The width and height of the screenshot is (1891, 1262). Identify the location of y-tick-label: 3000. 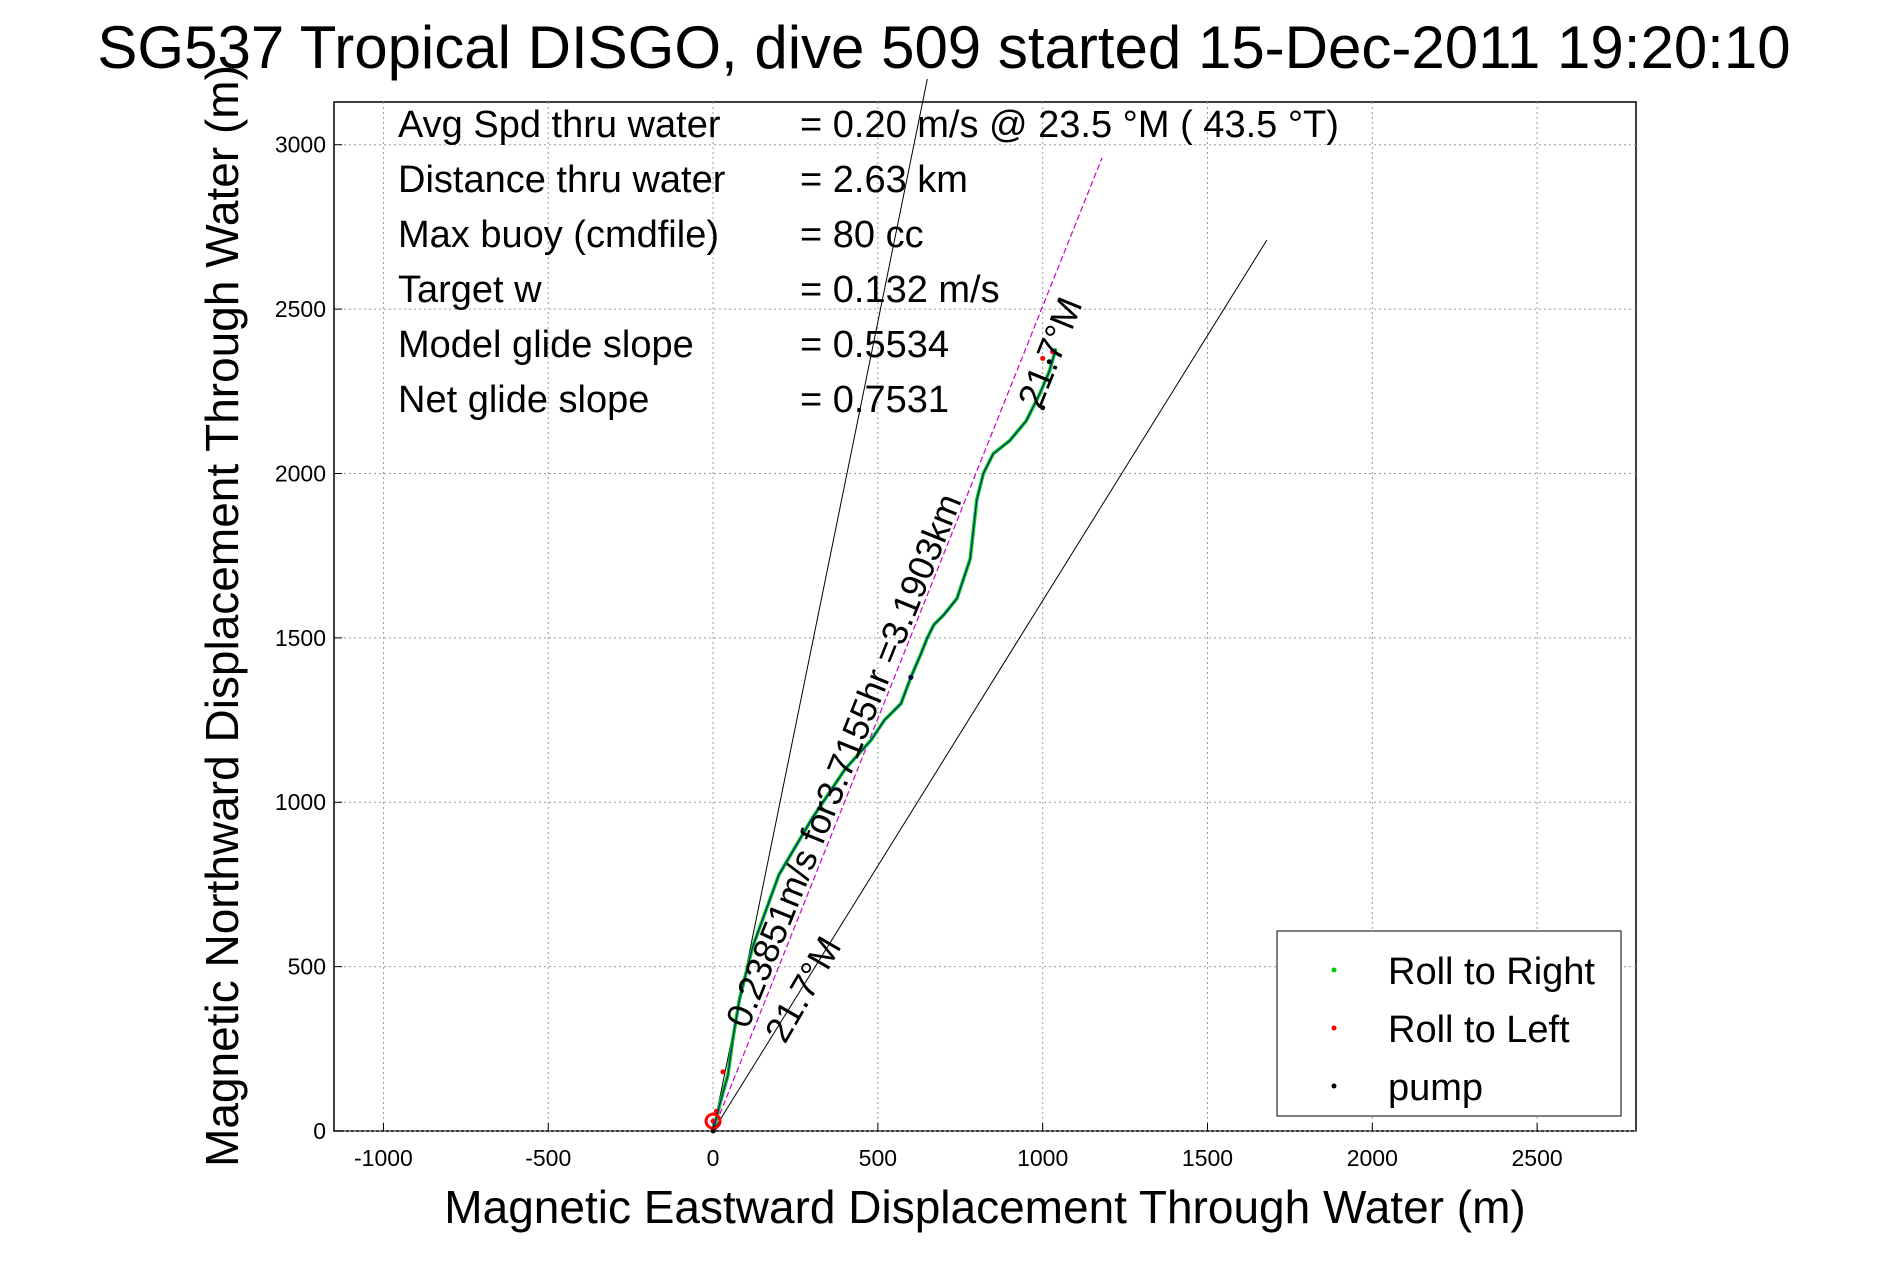
(300, 145).